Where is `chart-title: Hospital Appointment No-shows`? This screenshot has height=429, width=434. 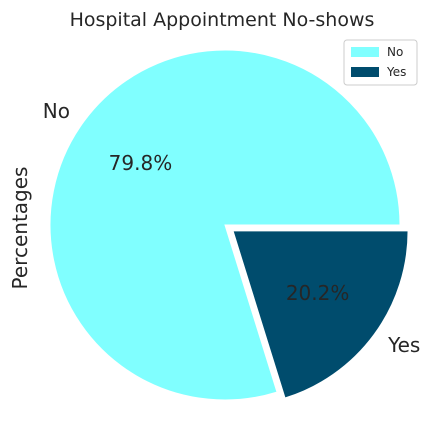 chart-title: Hospital Appointment No-shows is located at coordinates (222, 20).